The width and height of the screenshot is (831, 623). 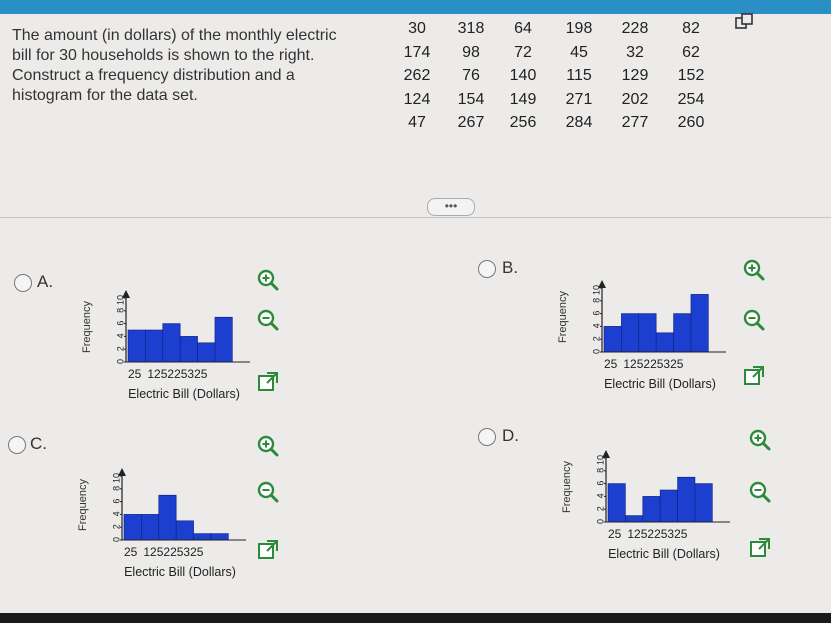 What do you see at coordinates (635, 28) in the screenshot?
I see `data-cell: 228` at bounding box center [635, 28].